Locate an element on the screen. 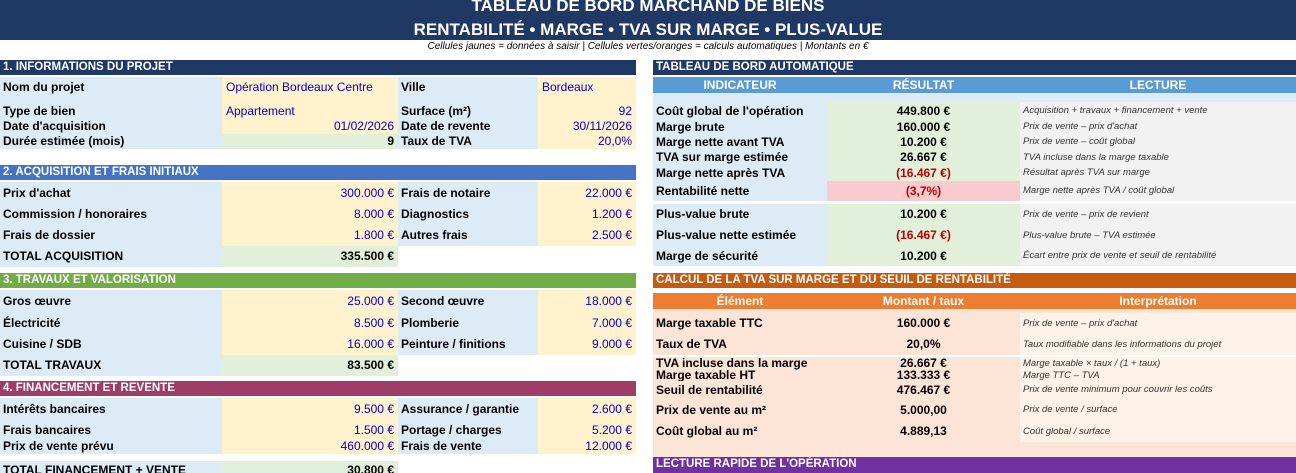 This screenshot has height=473, width=1296. indicator-label: Plus-value nette estimée is located at coordinates (740, 235).